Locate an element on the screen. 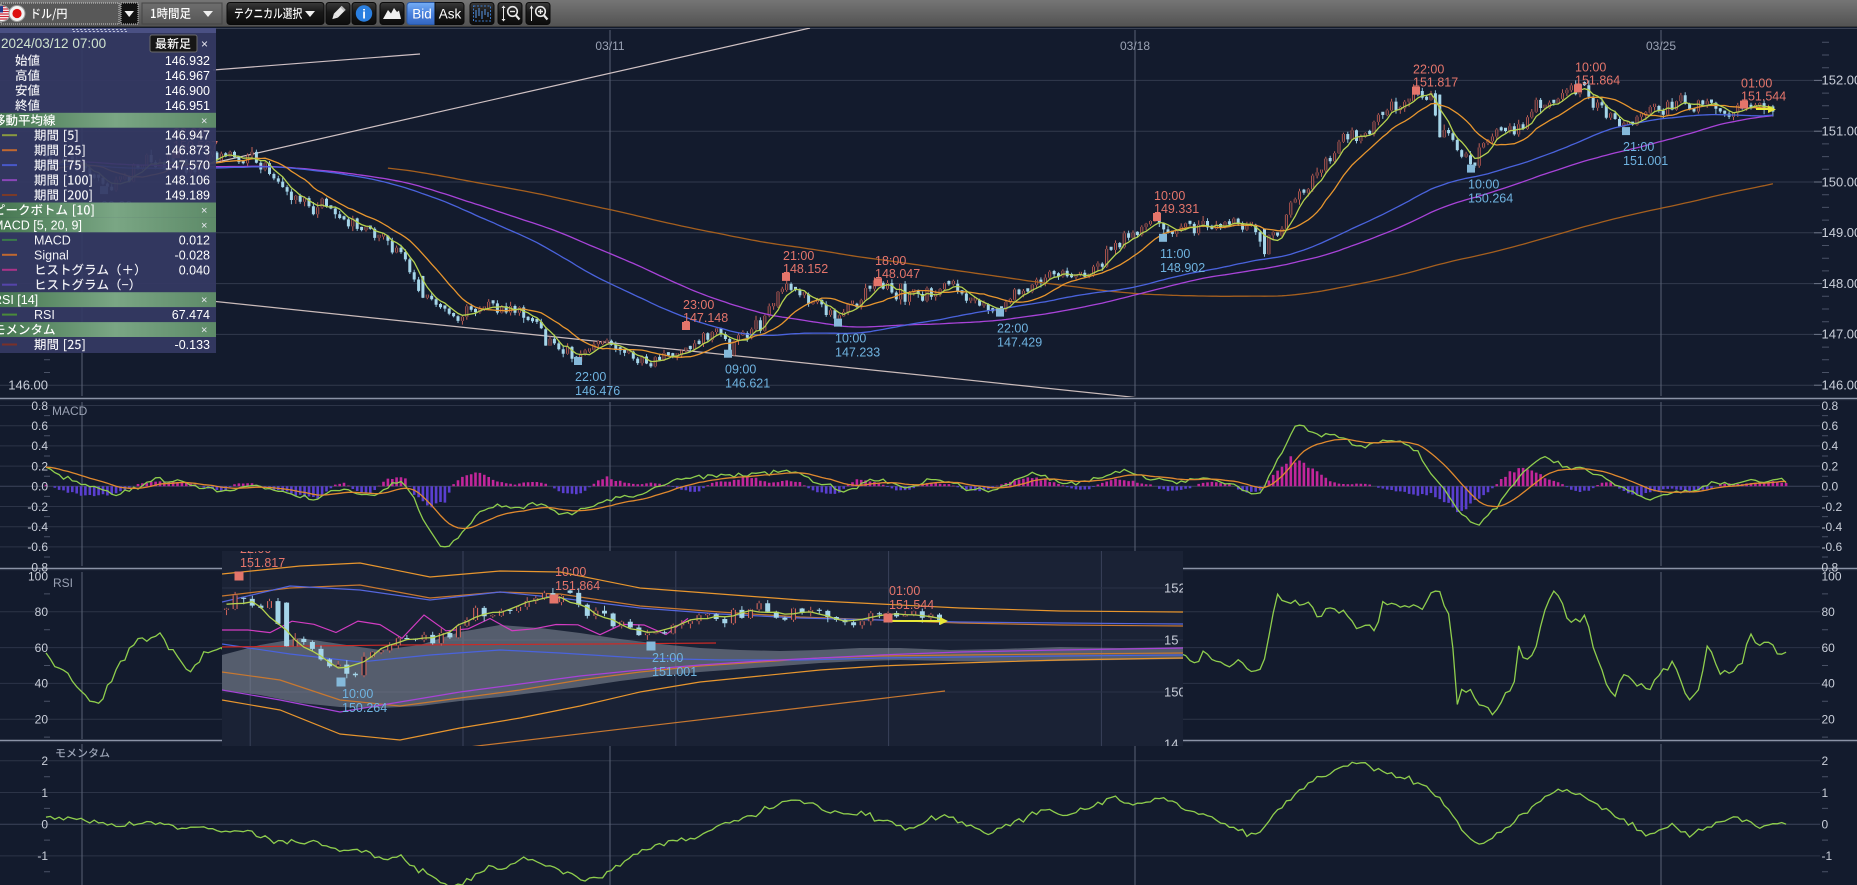 This screenshot has width=1857, height=885. svg-text: 151.00 is located at coordinates (1839, 131).